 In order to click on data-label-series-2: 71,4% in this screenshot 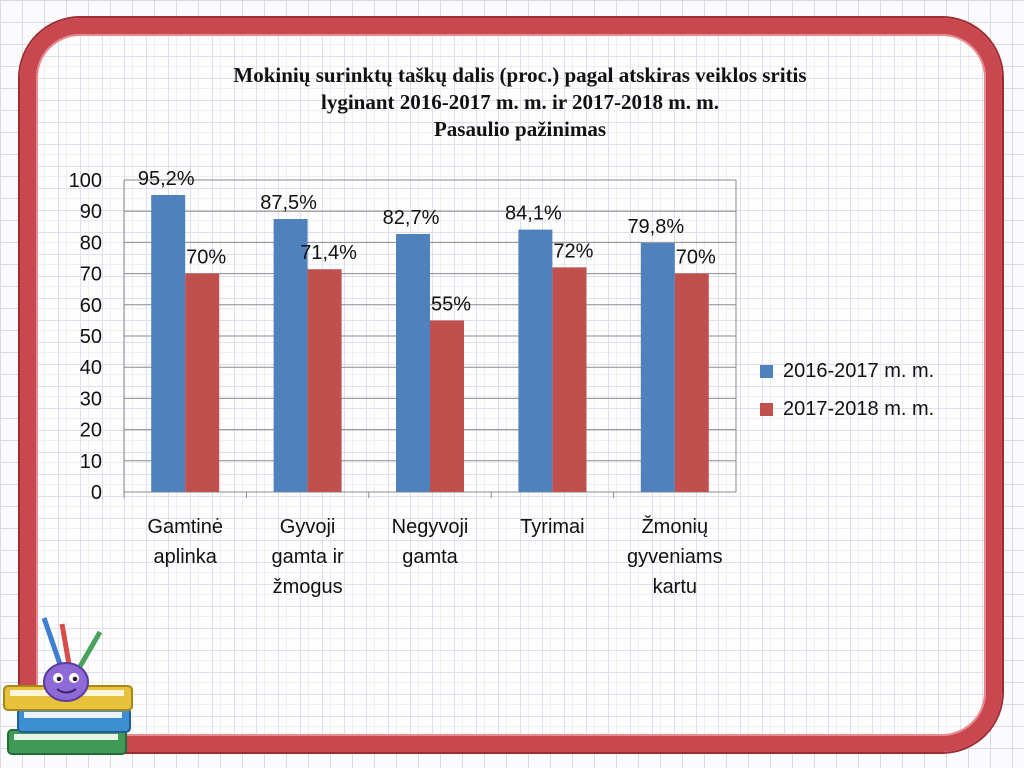, I will do `click(328, 253)`.